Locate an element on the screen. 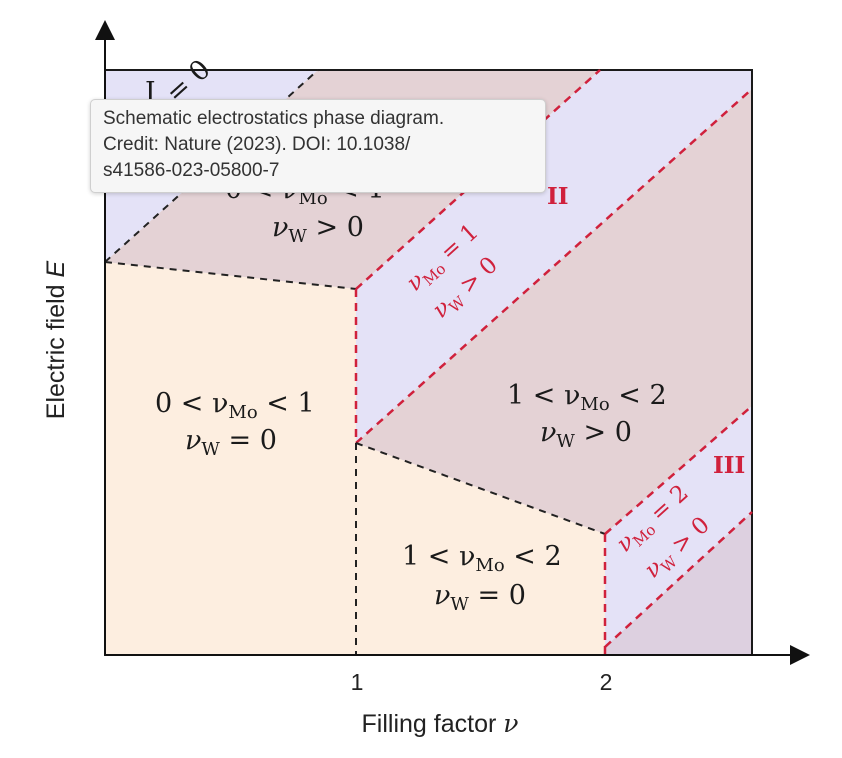 This screenshot has height=758, width=842. black-boundary-lower-kink is located at coordinates (480, 488).